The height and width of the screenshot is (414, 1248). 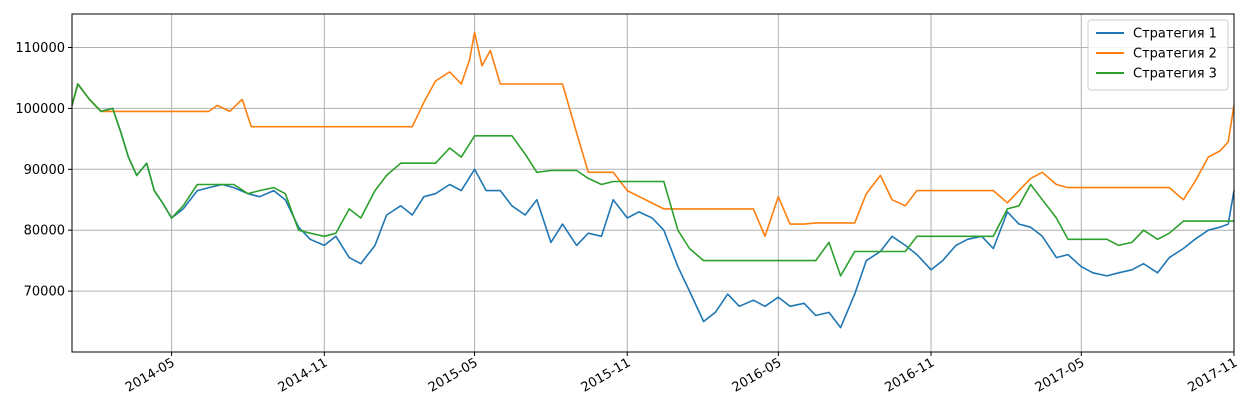 I want to click on legend-label: Стратегия 1, so click(x=1175, y=34).